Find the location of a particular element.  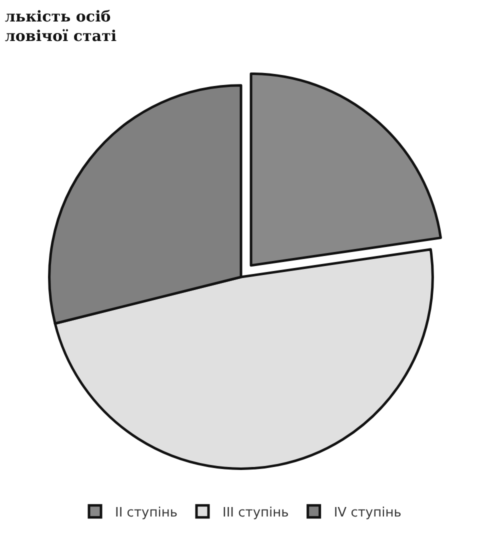

legend-label: II ступінь is located at coordinates (146, 512).